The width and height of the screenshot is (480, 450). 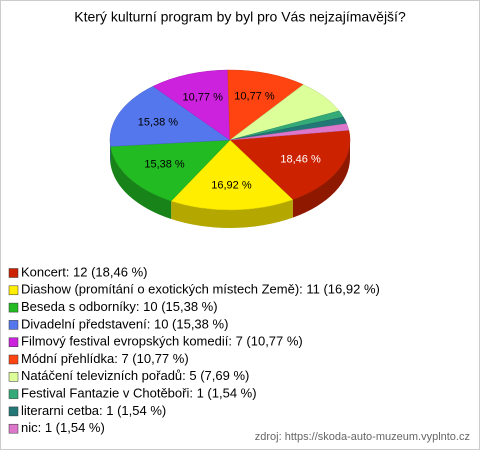 I want to click on legend-label: nic: 1 (1,54 %), so click(x=63, y=427).